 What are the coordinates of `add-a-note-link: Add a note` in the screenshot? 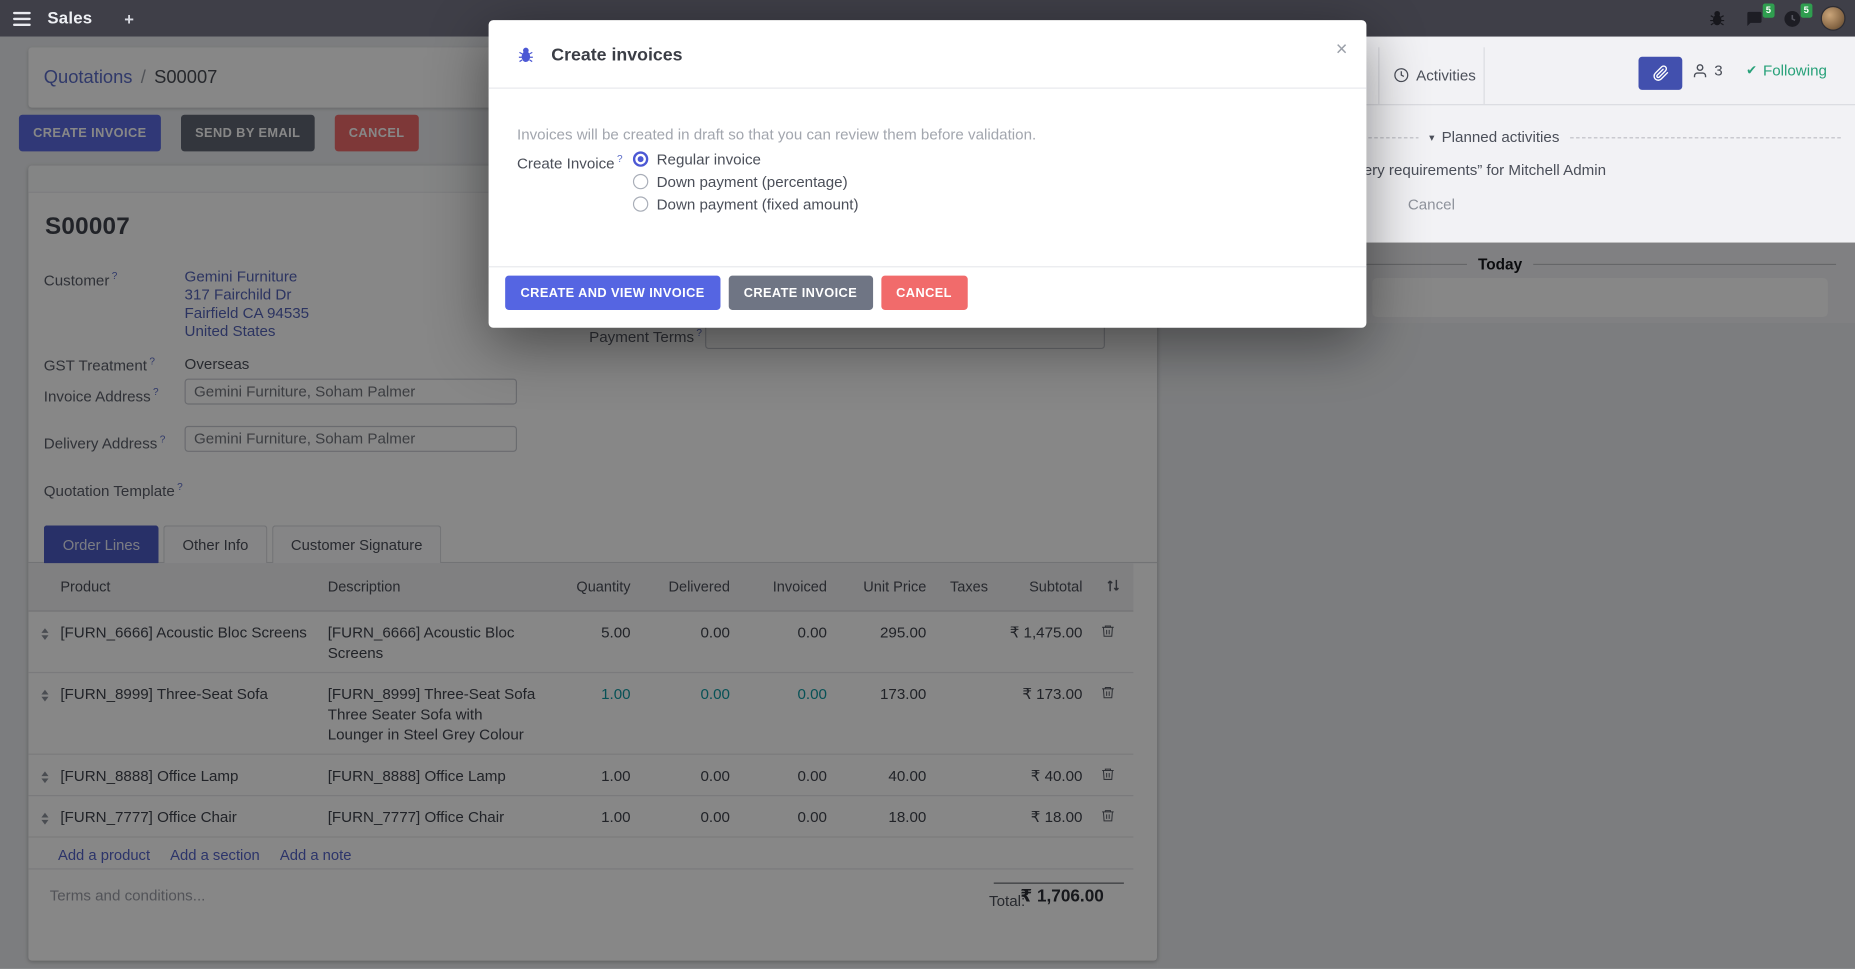 It's located at (315, 855).